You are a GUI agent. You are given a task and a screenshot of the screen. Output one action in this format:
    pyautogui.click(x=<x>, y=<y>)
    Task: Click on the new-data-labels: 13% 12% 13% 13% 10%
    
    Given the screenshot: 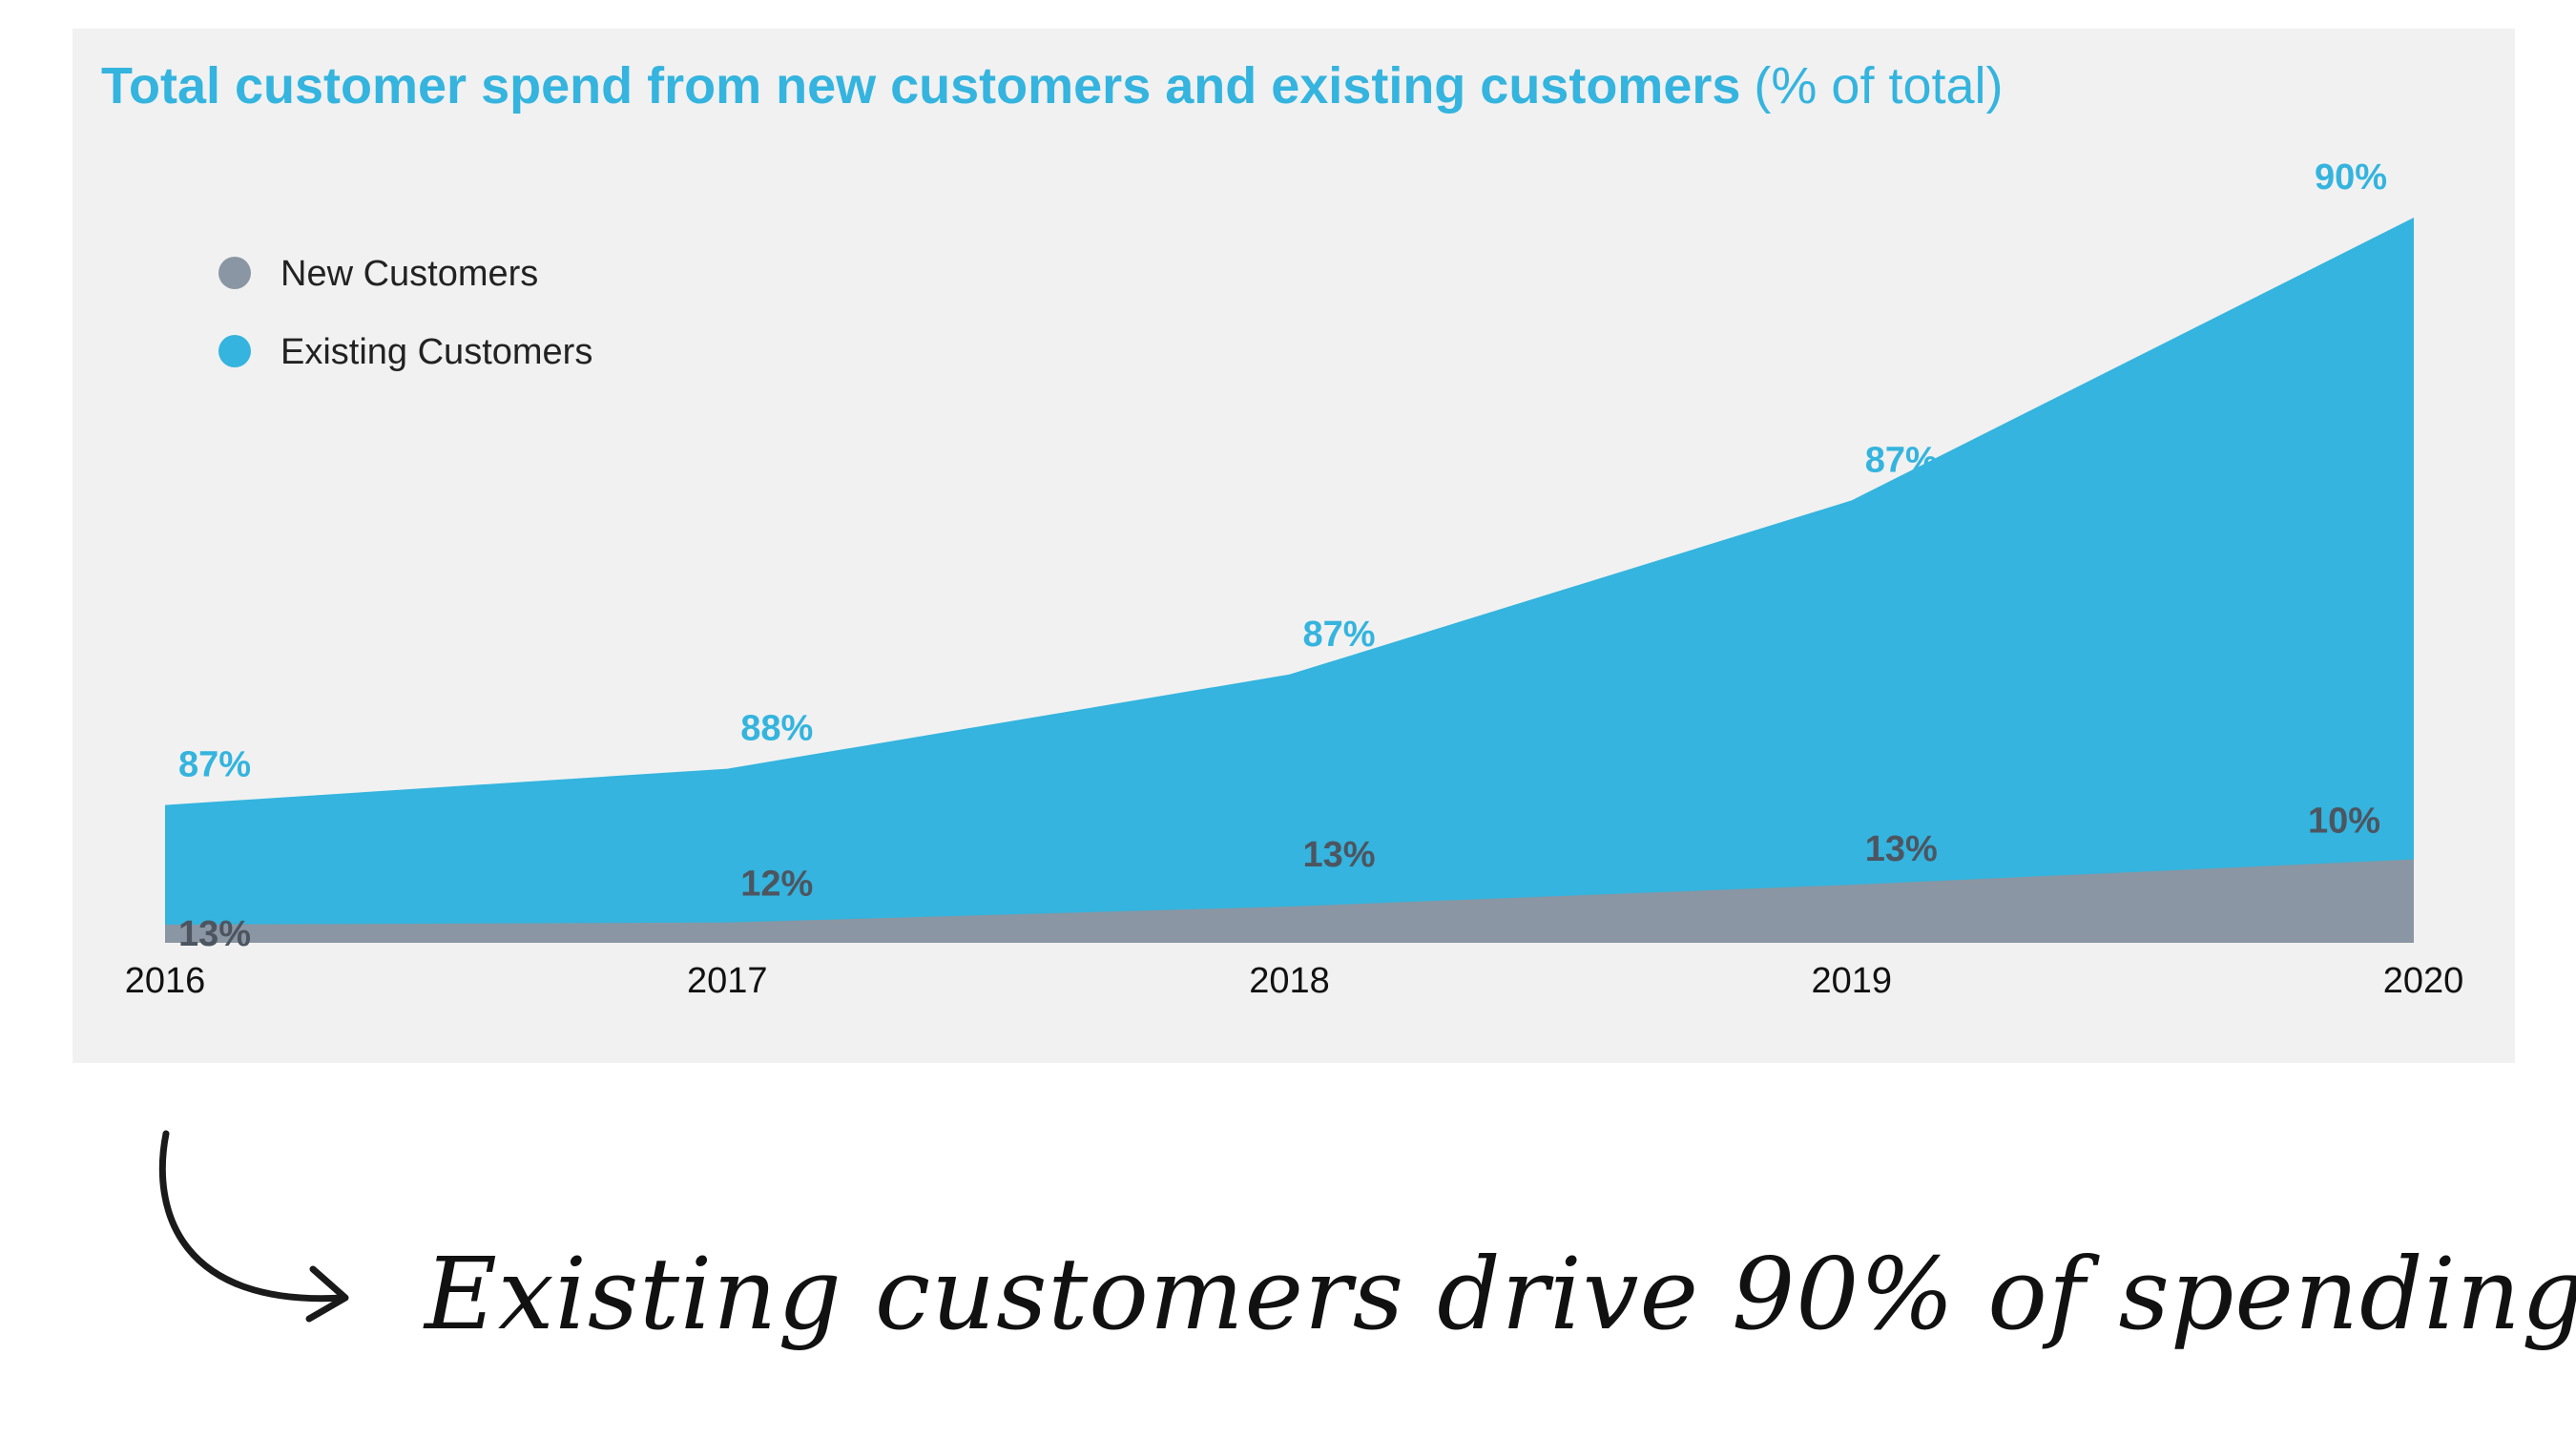 What is the action you would take?
    pyautogui.click(x=1279, y=878)
    